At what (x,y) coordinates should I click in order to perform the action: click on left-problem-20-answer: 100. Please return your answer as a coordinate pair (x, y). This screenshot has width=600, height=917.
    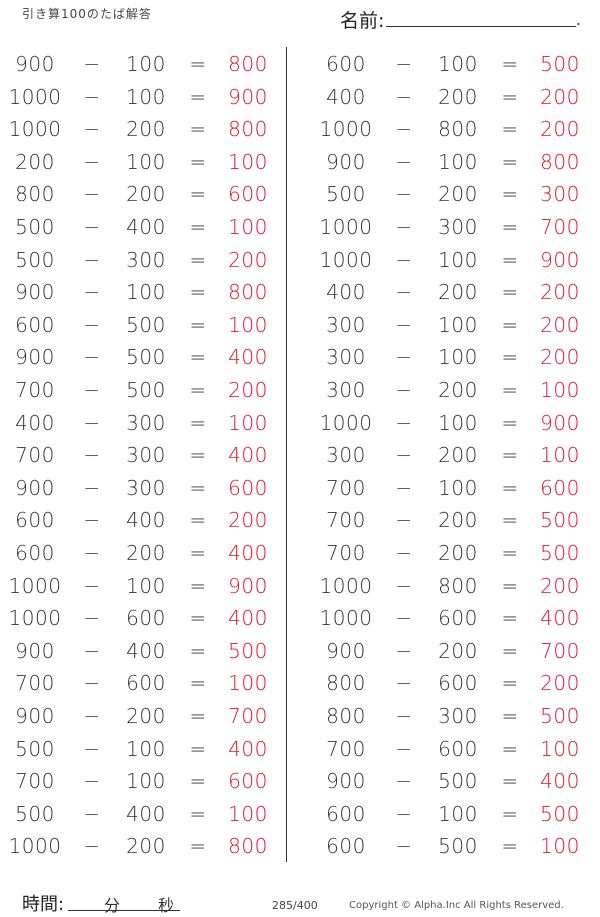
    Looking at the image, I should click on (248, 683).